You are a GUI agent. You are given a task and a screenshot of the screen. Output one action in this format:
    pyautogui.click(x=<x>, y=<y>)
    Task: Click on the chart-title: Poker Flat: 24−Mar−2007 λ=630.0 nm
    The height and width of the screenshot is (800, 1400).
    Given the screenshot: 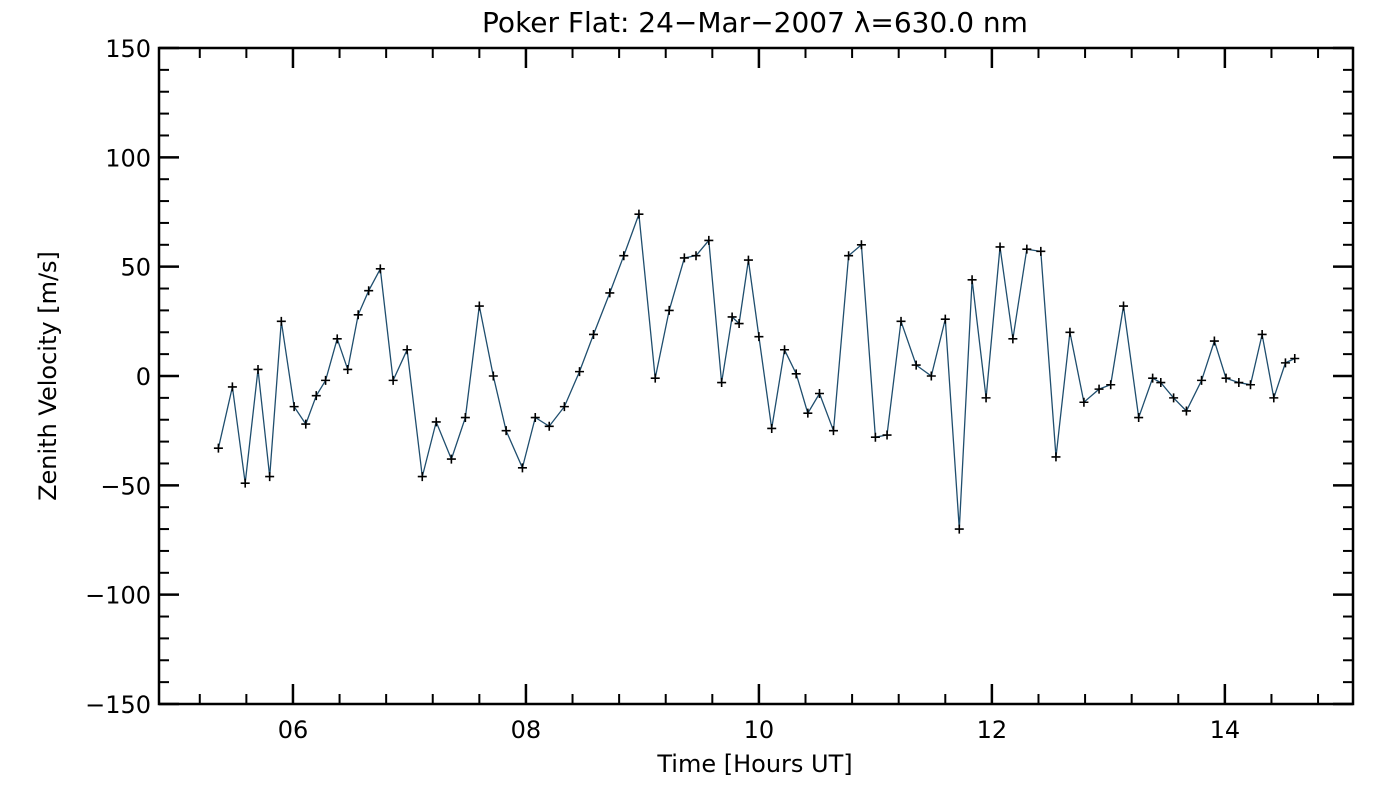 What is the action you would take?
    pyautogui.click(x=755, y=22)
    